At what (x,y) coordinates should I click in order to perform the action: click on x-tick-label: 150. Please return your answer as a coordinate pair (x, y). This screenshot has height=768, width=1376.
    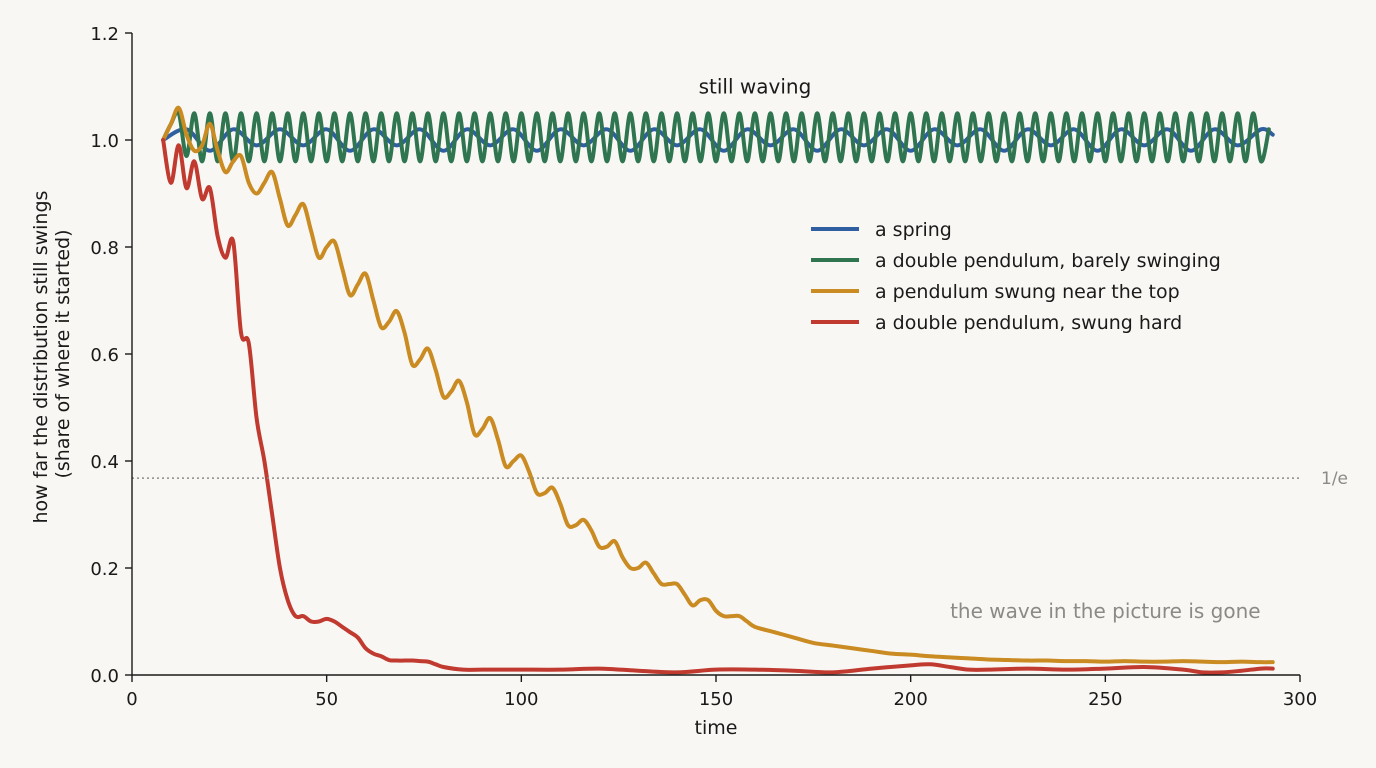
    Looking at the image, I should click on (716, 699).